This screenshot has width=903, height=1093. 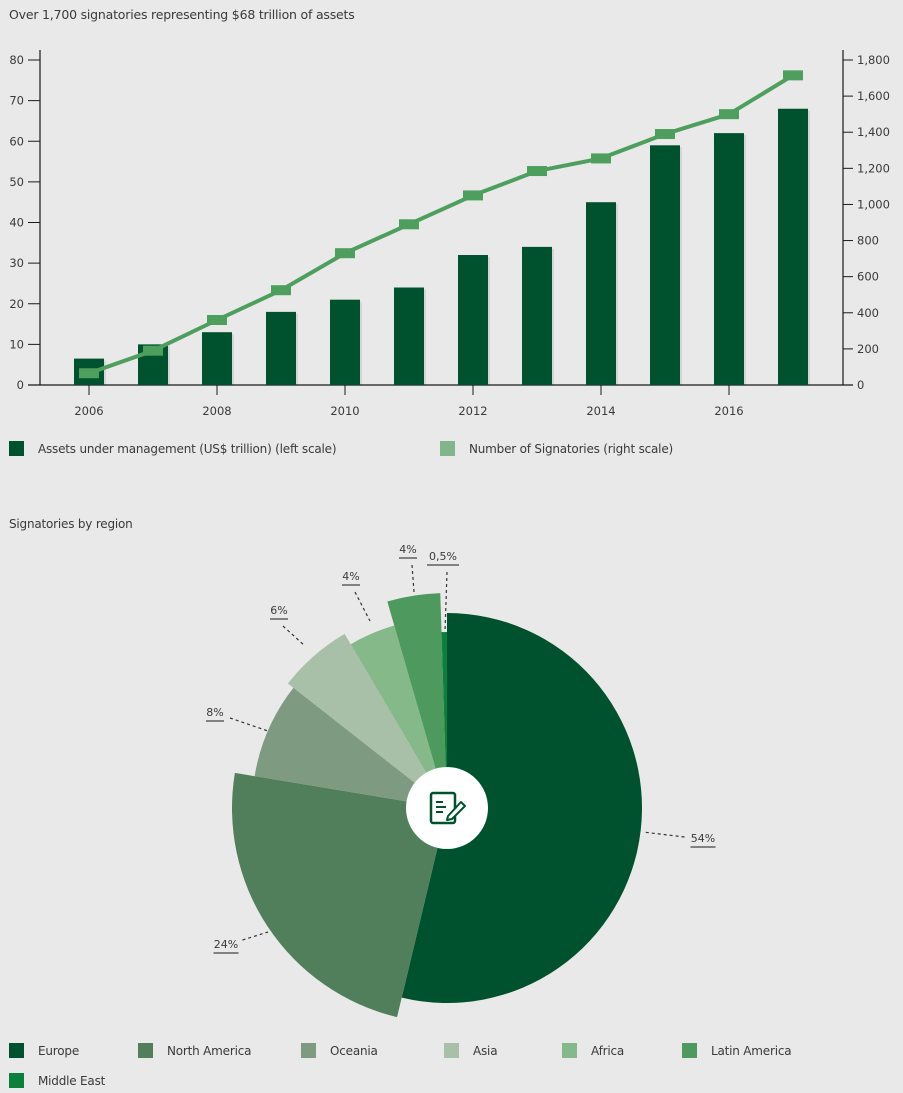 I want to click on left-tick-label: 60, so click(x=16, y=141).